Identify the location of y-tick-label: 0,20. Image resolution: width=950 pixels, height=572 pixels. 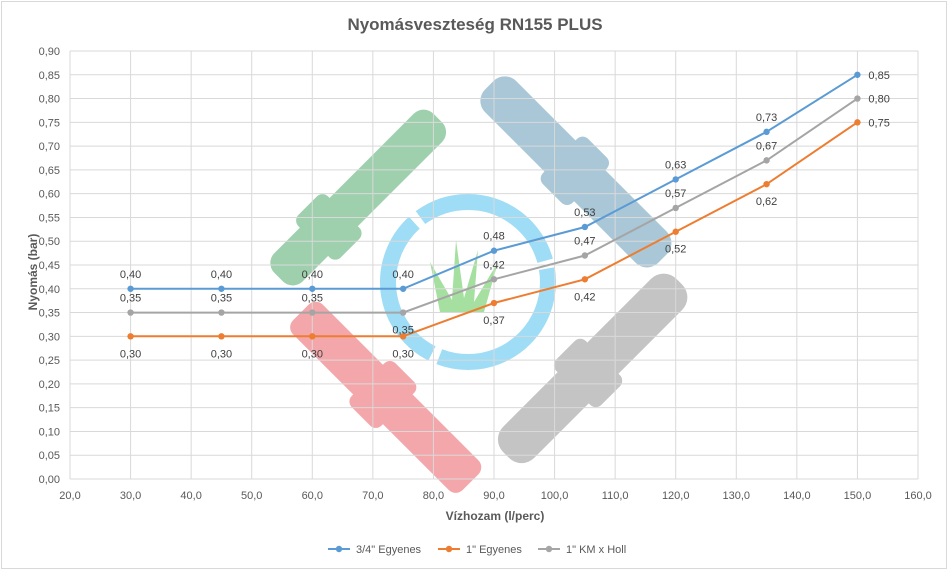
(49, 385).